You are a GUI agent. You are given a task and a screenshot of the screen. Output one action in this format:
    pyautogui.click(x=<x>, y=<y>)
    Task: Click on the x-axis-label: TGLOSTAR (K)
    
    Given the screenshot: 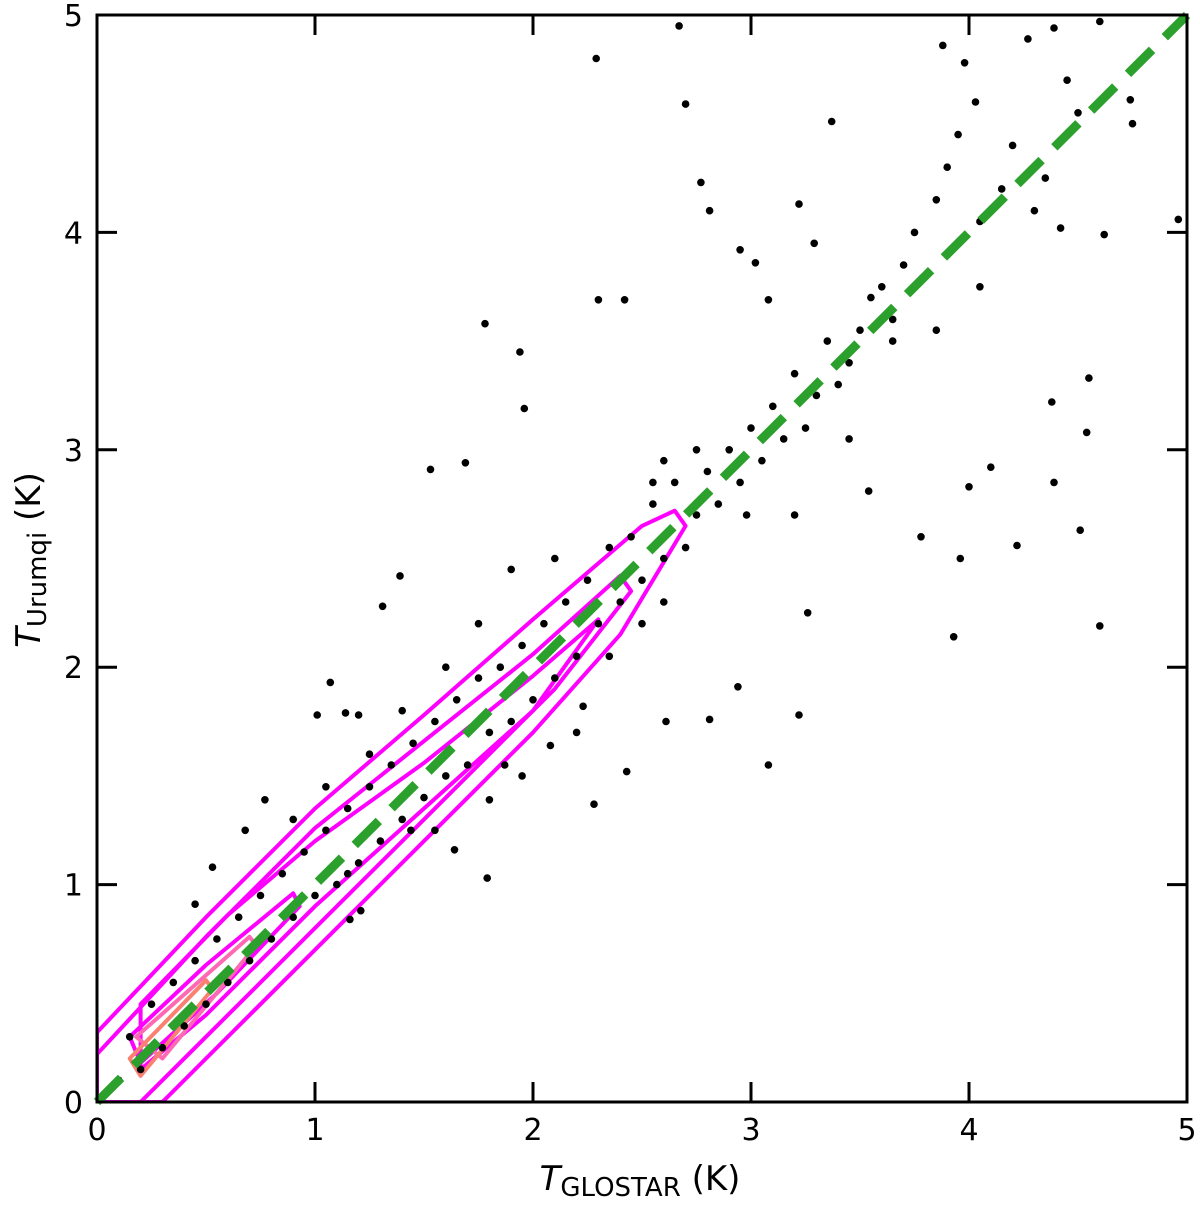 What is the action you would take?
    pyautogui.click(x=640, y=1181)
    